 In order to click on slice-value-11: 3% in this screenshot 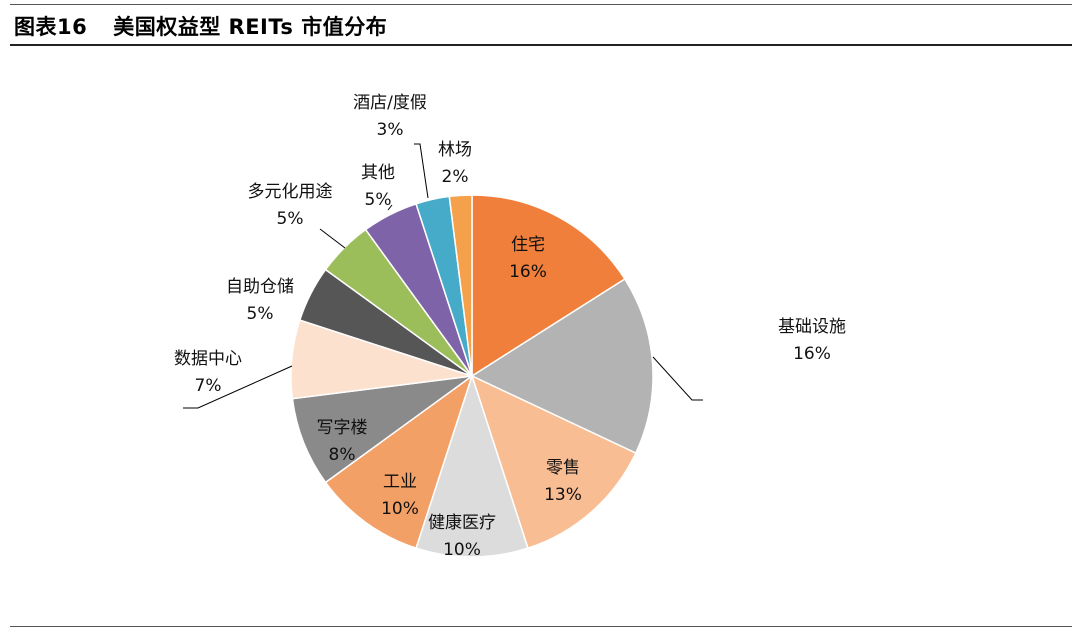, I will do `click(390, 130)`.